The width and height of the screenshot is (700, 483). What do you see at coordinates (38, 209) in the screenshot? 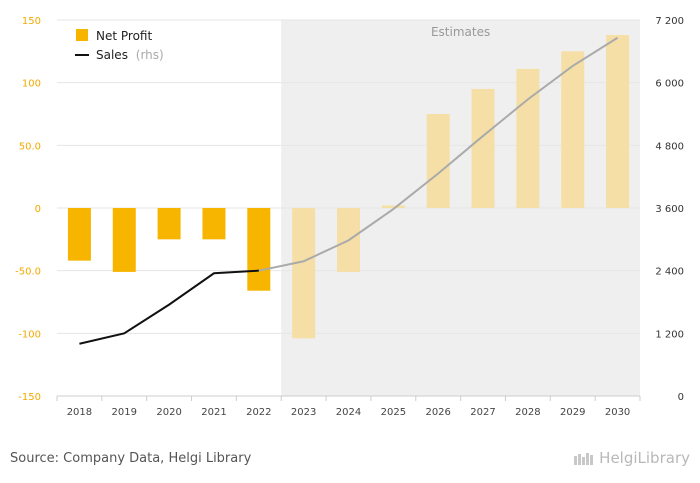
I see `y-tick-left: 0` at bounding box center [38, 209].